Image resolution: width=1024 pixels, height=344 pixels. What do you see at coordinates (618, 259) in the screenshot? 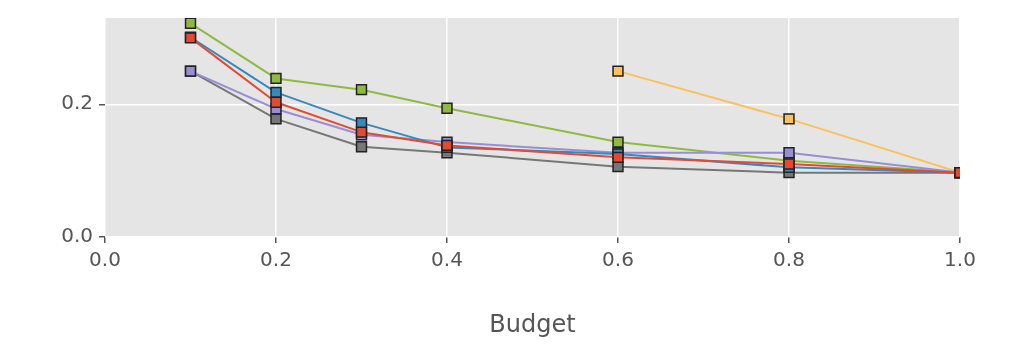
I see `x-tick-label: 0.6` at bounding box center [618, 259].